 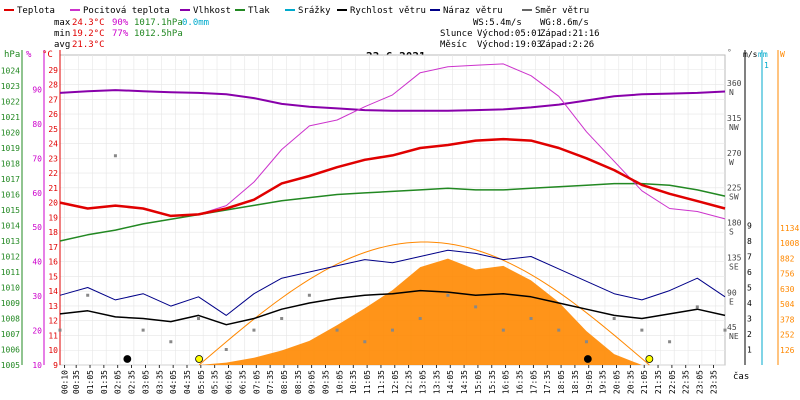 I want to click on left-tick-0-1020: 1020, so click(x=10, y=133).